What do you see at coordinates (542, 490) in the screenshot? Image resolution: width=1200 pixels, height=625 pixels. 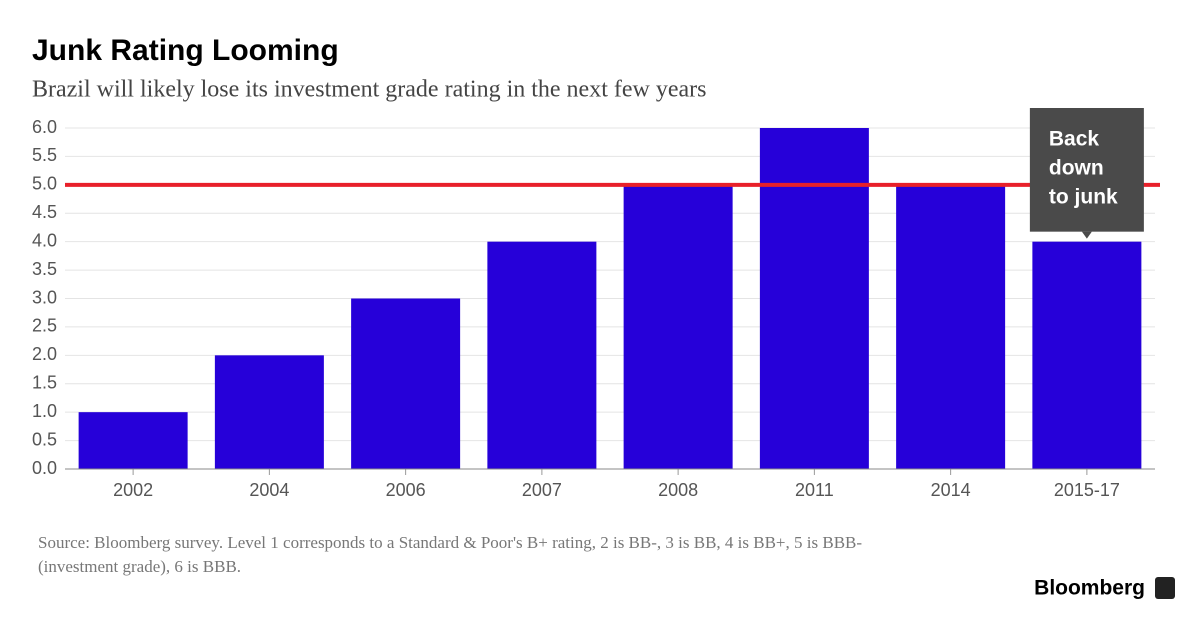 I see `x-tick-label: 2007` at bounding box center [542, 490].